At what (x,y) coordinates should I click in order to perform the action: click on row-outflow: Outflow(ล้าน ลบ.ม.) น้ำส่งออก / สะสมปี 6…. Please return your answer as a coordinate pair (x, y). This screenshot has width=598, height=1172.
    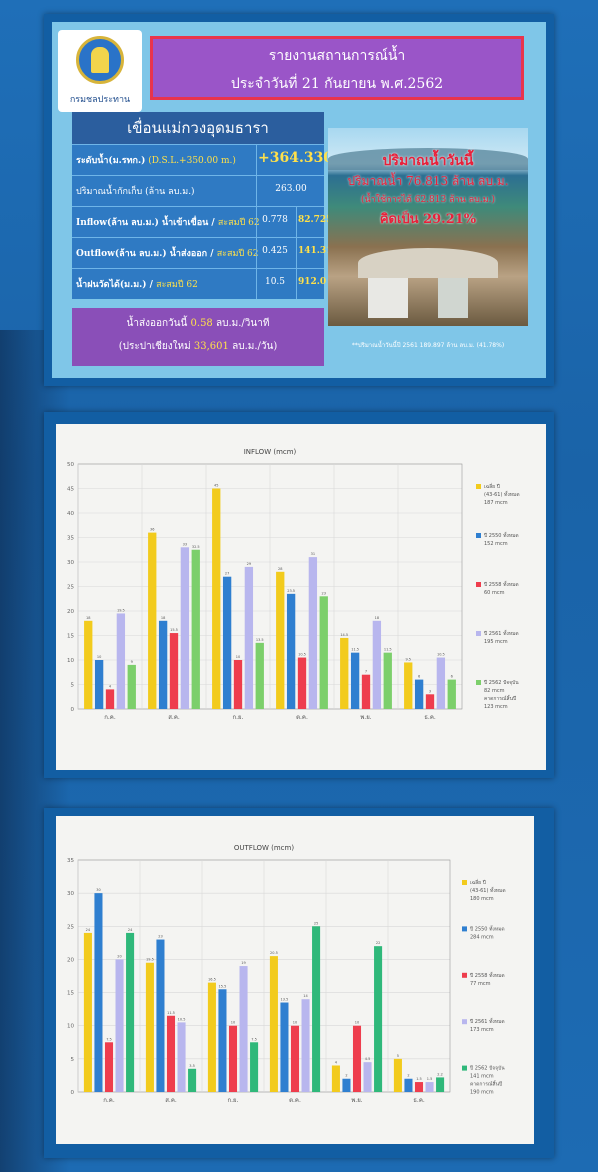
    Looking at the image, I should click on (205, 252).